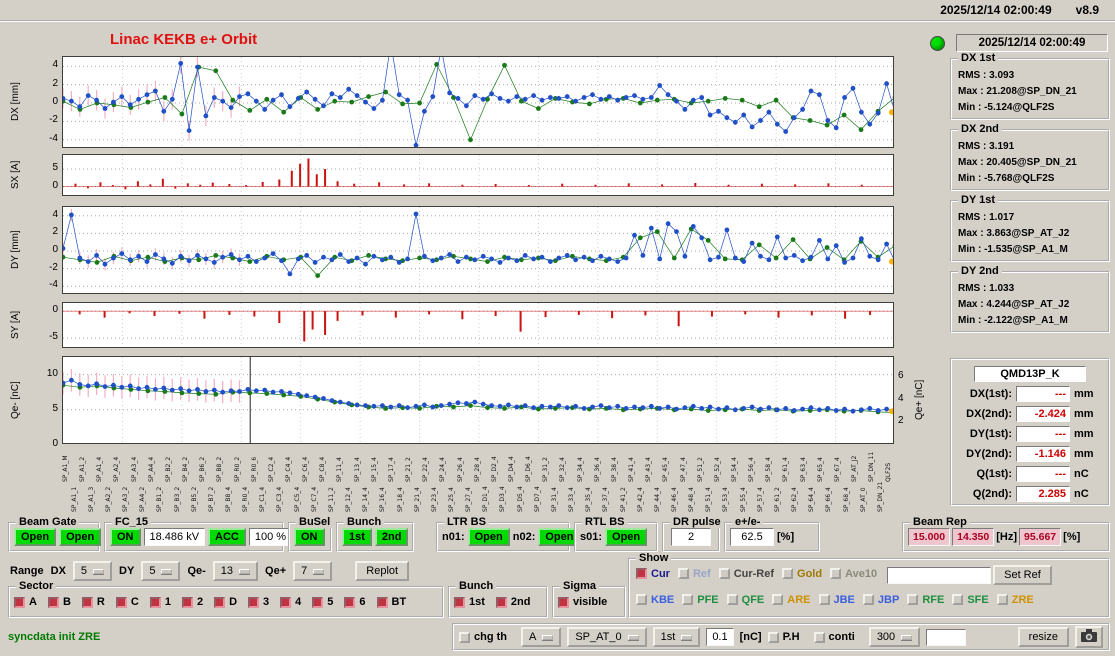 The image size is (1115, 656). I want to click on show-sfe-checkbox: SFE, so click(970, 600).